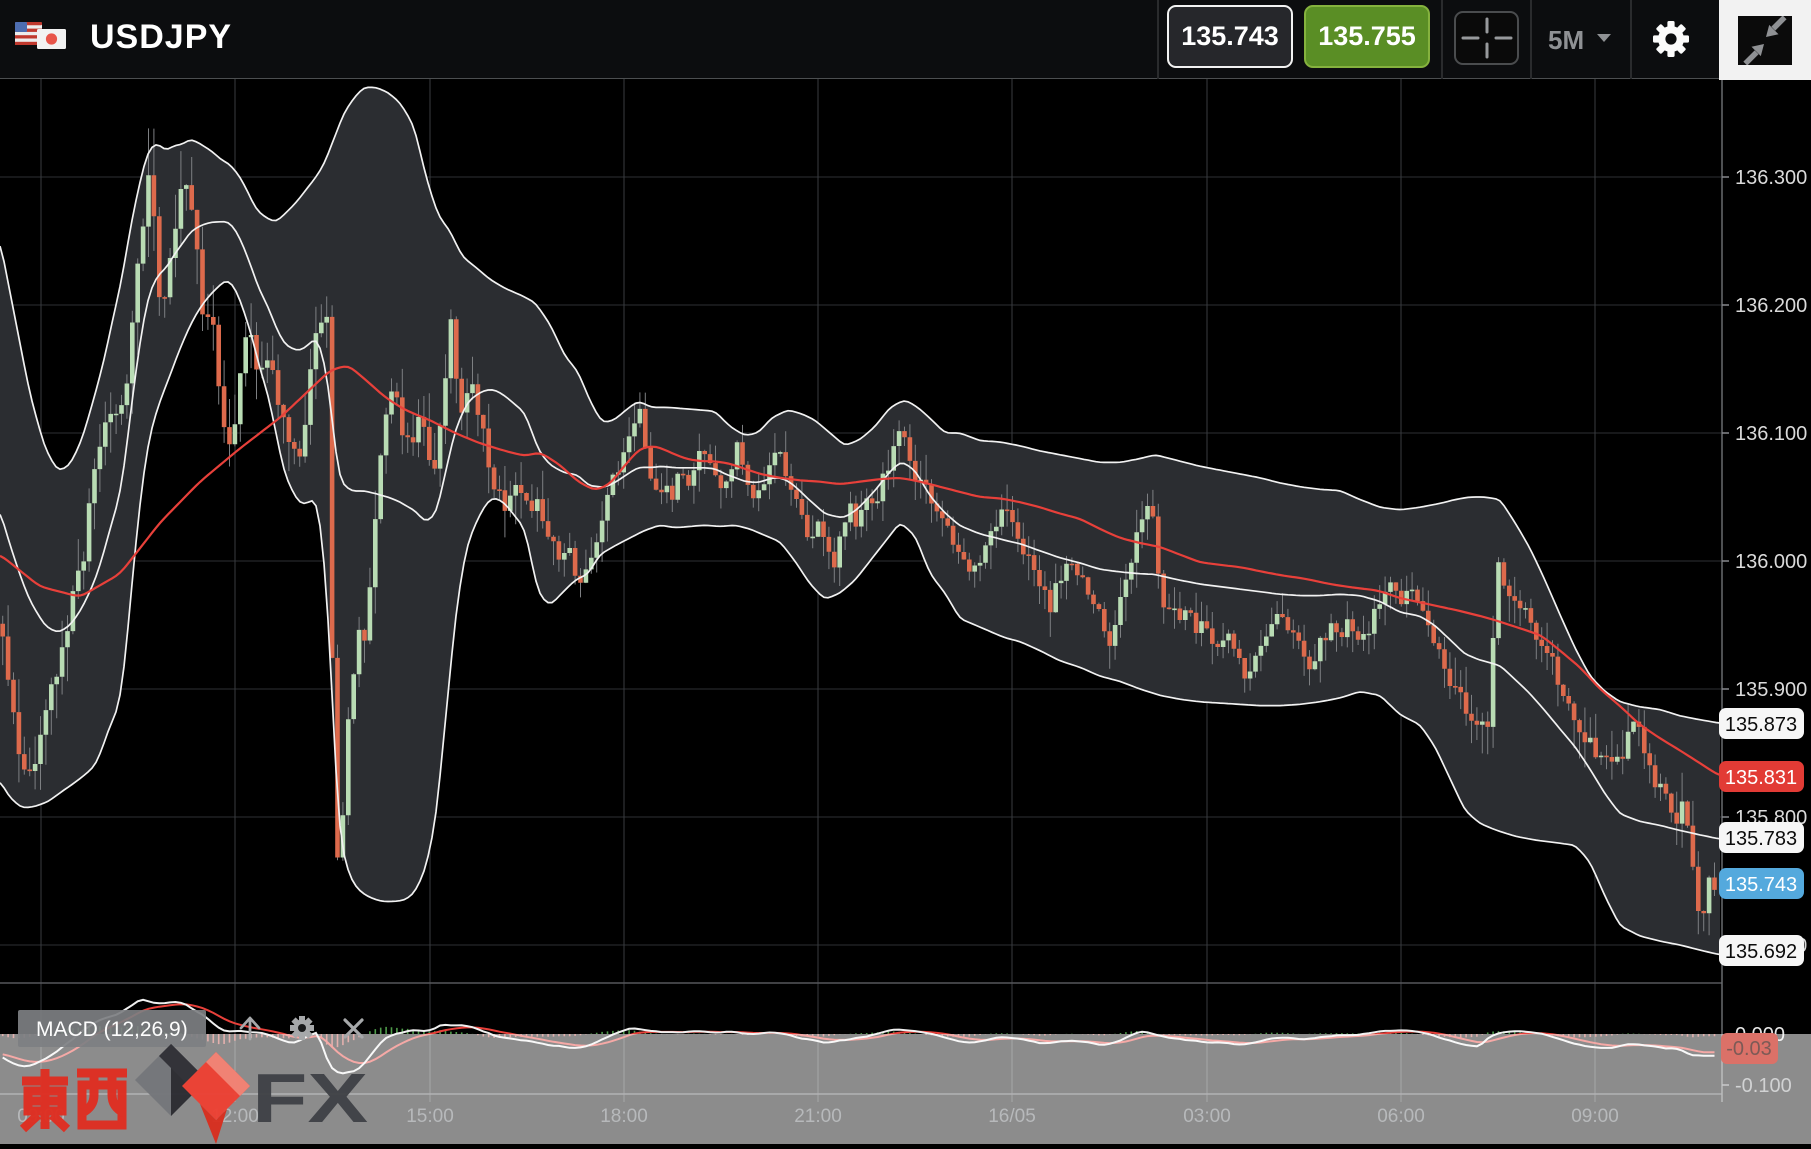 This screenshot has width=1811, height=1149. What do you see at coordinates (310, 1098) in the screenshot?
I see `svg-text: FX` at bounding box center [310, 1098].